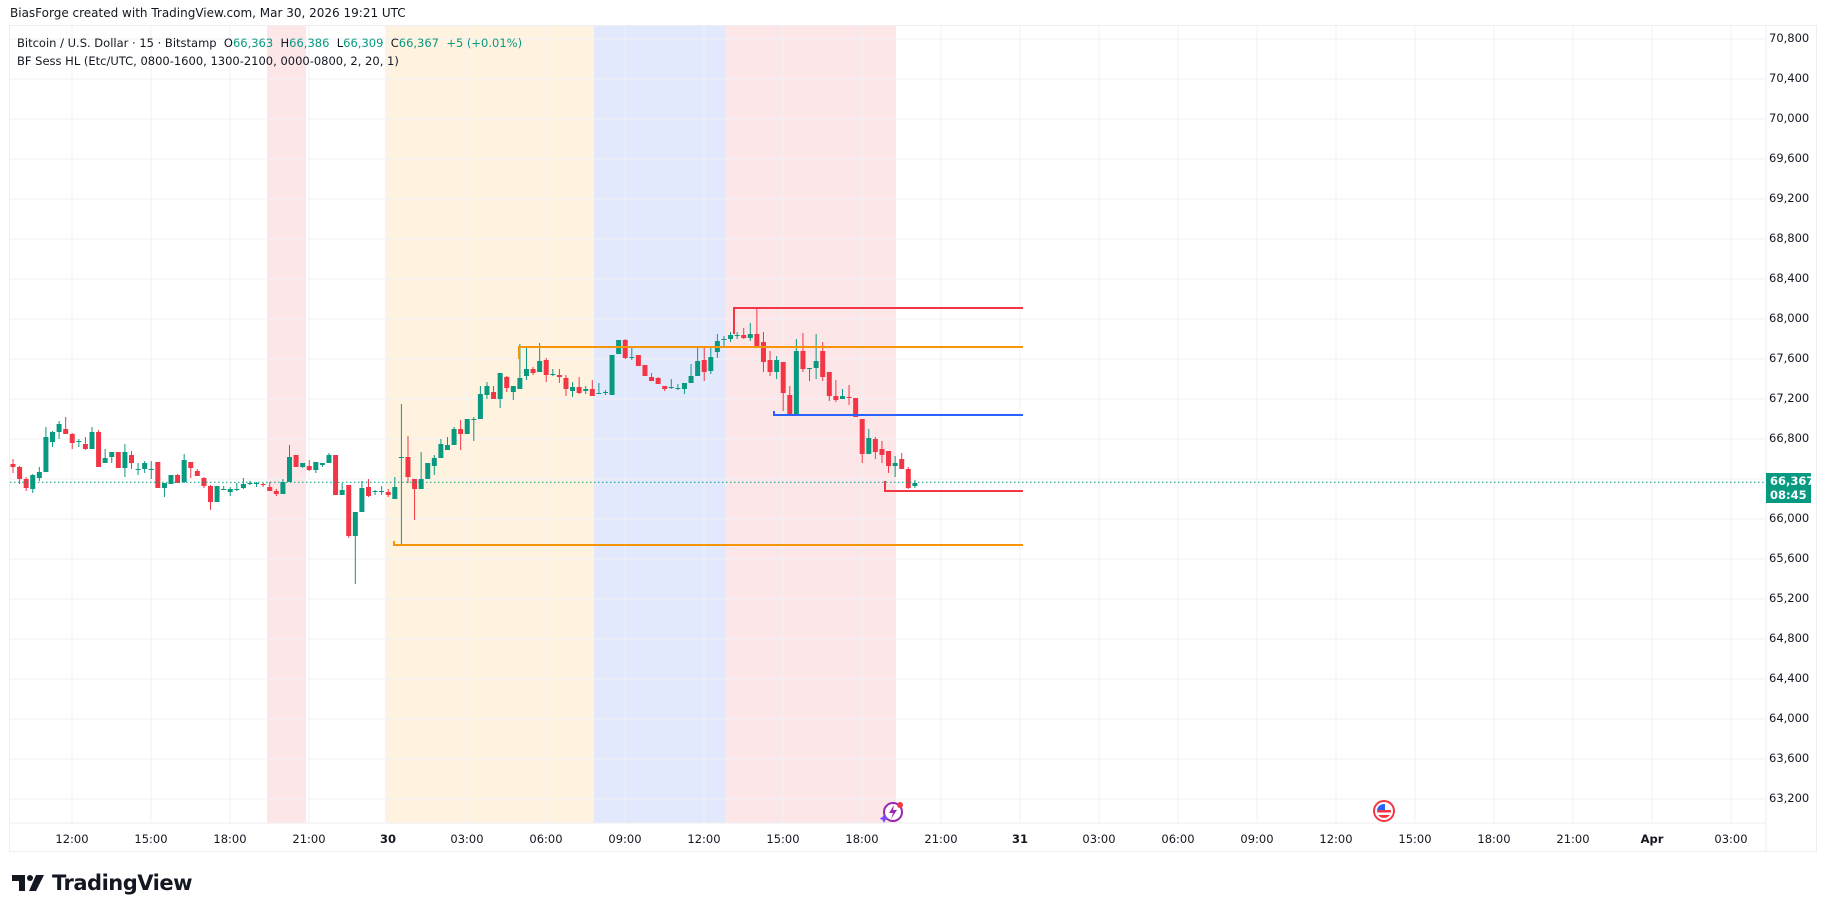 The image size is (1827, 912). What do you see at coordinates (1384, 813) in the screenshot?
I see `us-flag-event-icon` at bounding box center [1384, 813].